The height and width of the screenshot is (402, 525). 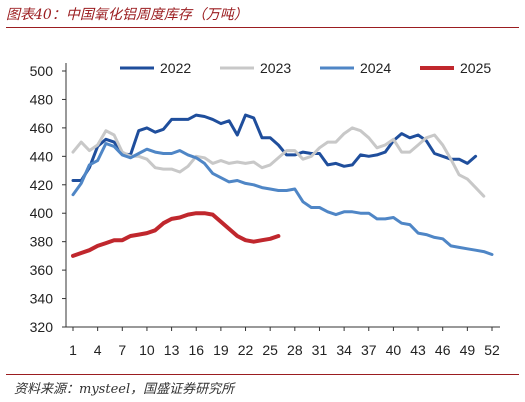 I want to click on x-tick-label: 43, so click(x=418, y=350).